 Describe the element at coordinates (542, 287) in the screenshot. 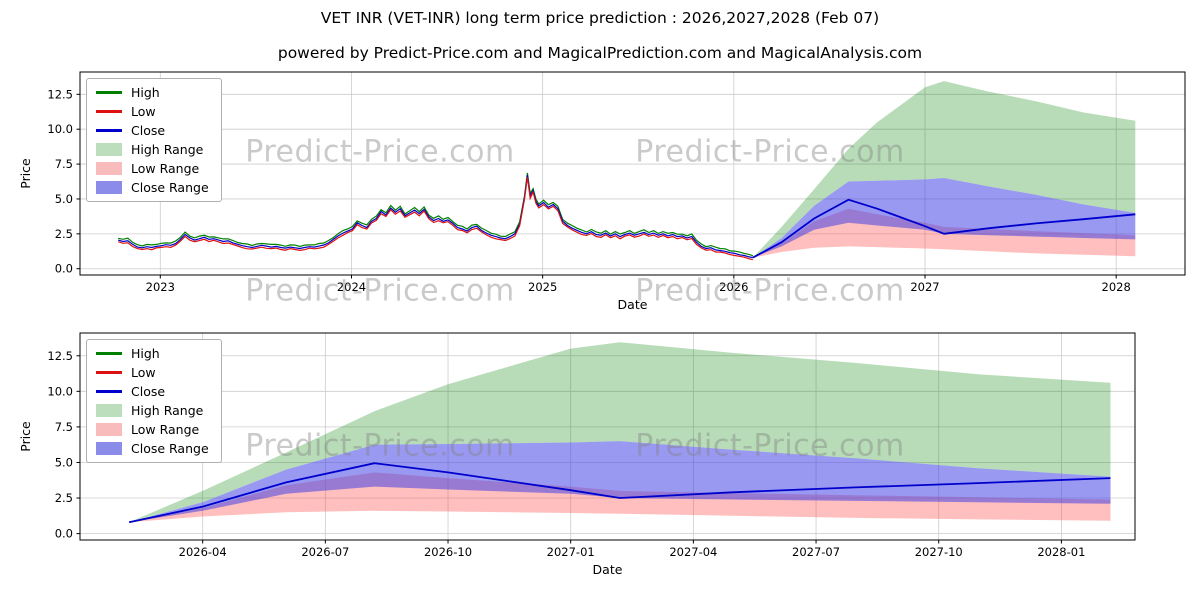

I see `x-tick-label: 2025` at that location.